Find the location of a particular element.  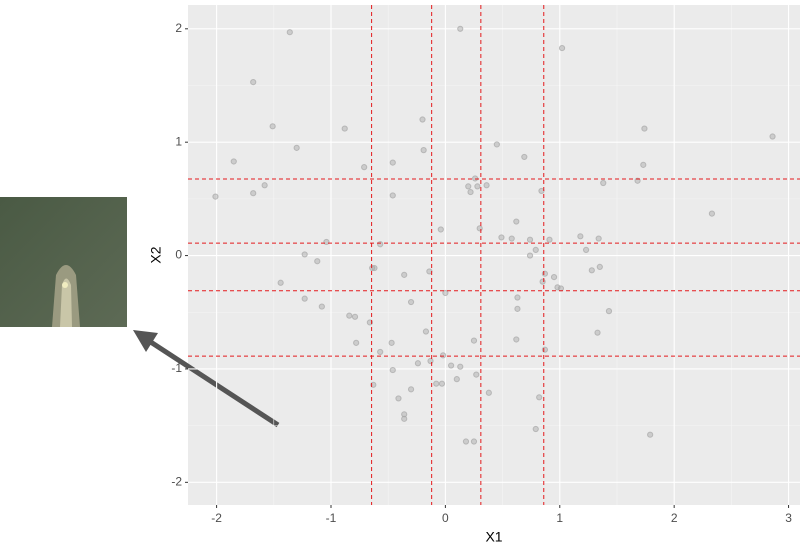

x-tick-label: 0 is located at coordinates (445, 518).